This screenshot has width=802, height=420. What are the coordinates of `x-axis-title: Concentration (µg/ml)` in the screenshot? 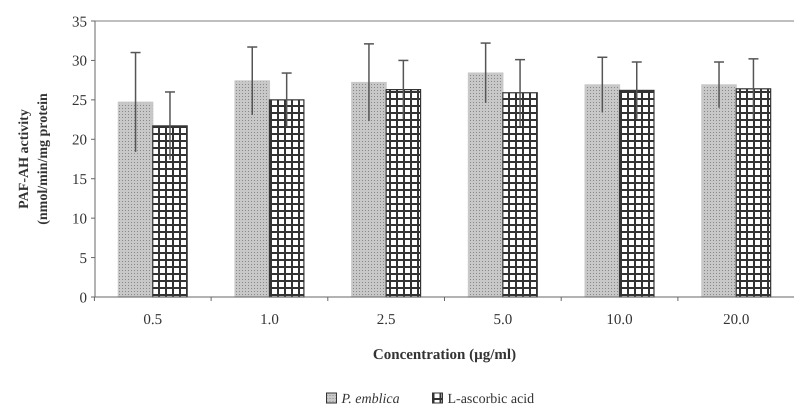 It's located at (444, 355).